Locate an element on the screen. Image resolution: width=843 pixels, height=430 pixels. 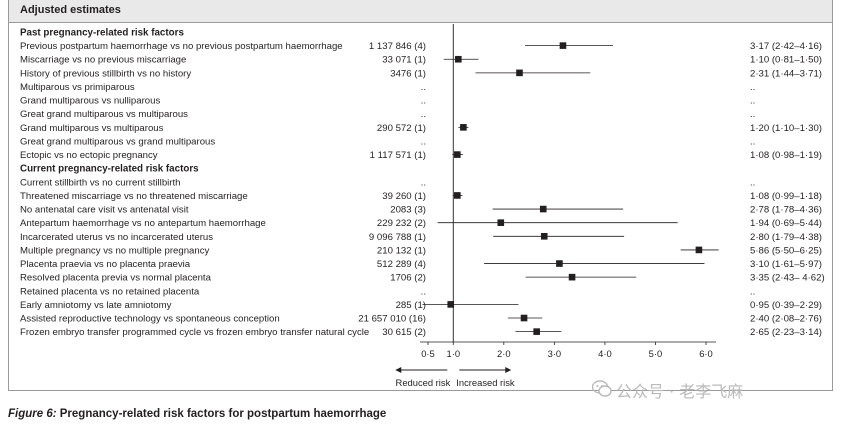
x-tick-label: 4·0 is located at coordinates (605, 353).